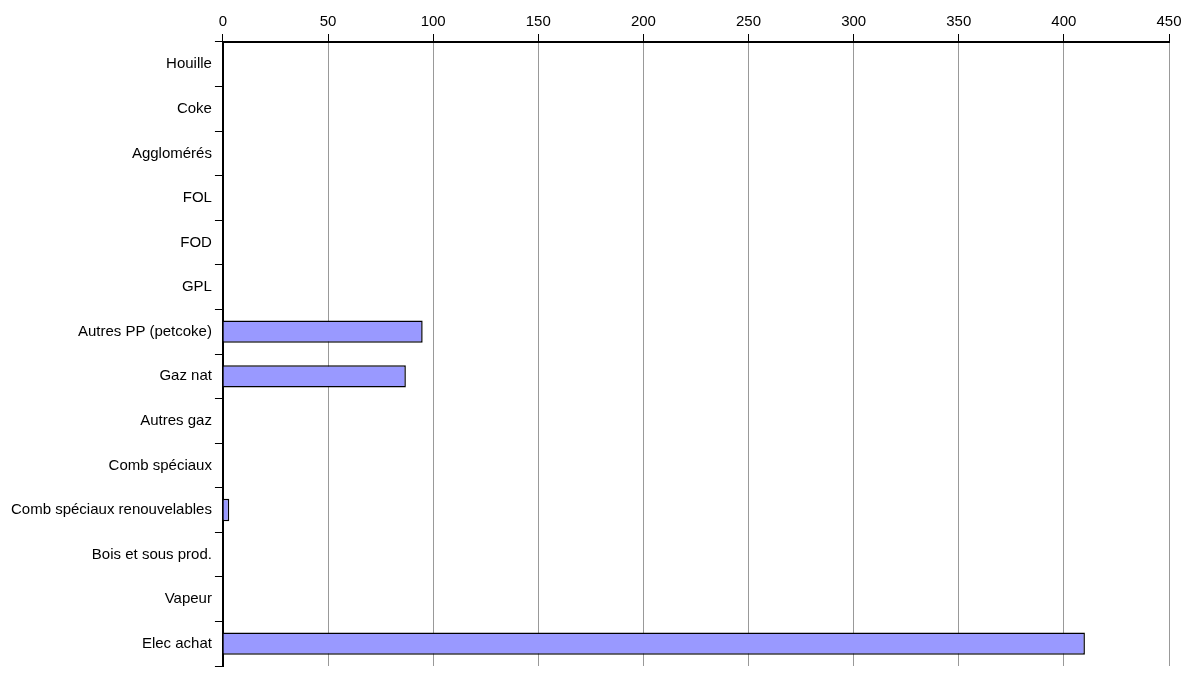 This screenshot has height=678, width=1189. I want to click on y-tick-label: Autres PP (petcoke), so click(144, 330).